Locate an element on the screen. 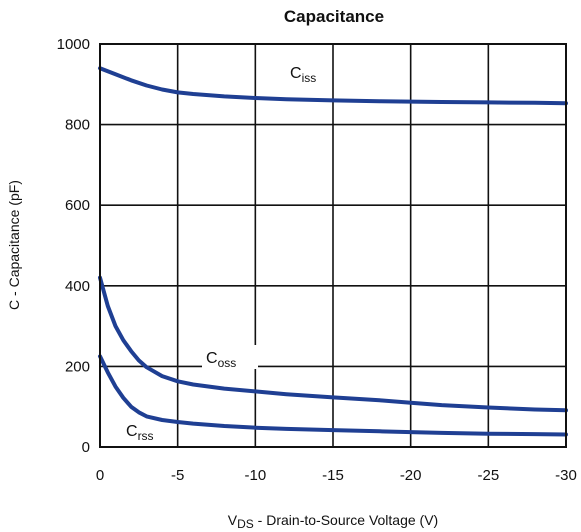 This screenshot has width=581, height=532. y-tick-label: 400 is located at coordinates (77, 286).